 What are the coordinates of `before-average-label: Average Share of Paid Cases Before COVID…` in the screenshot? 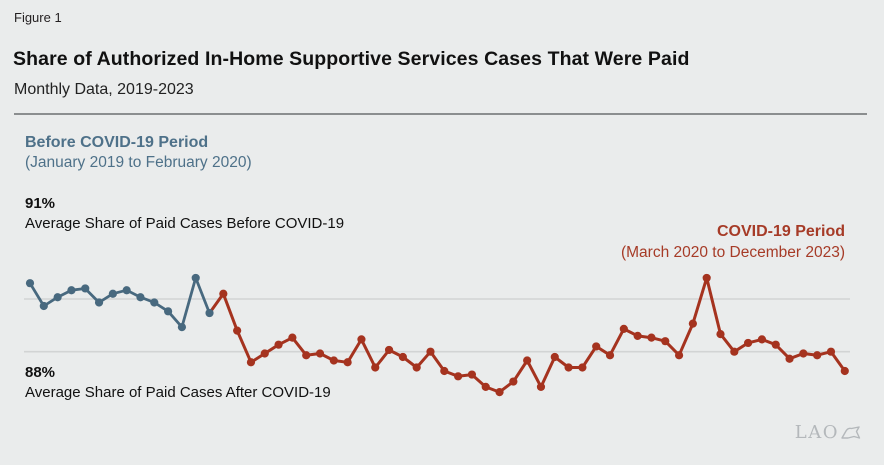 It's located at (185, 223).